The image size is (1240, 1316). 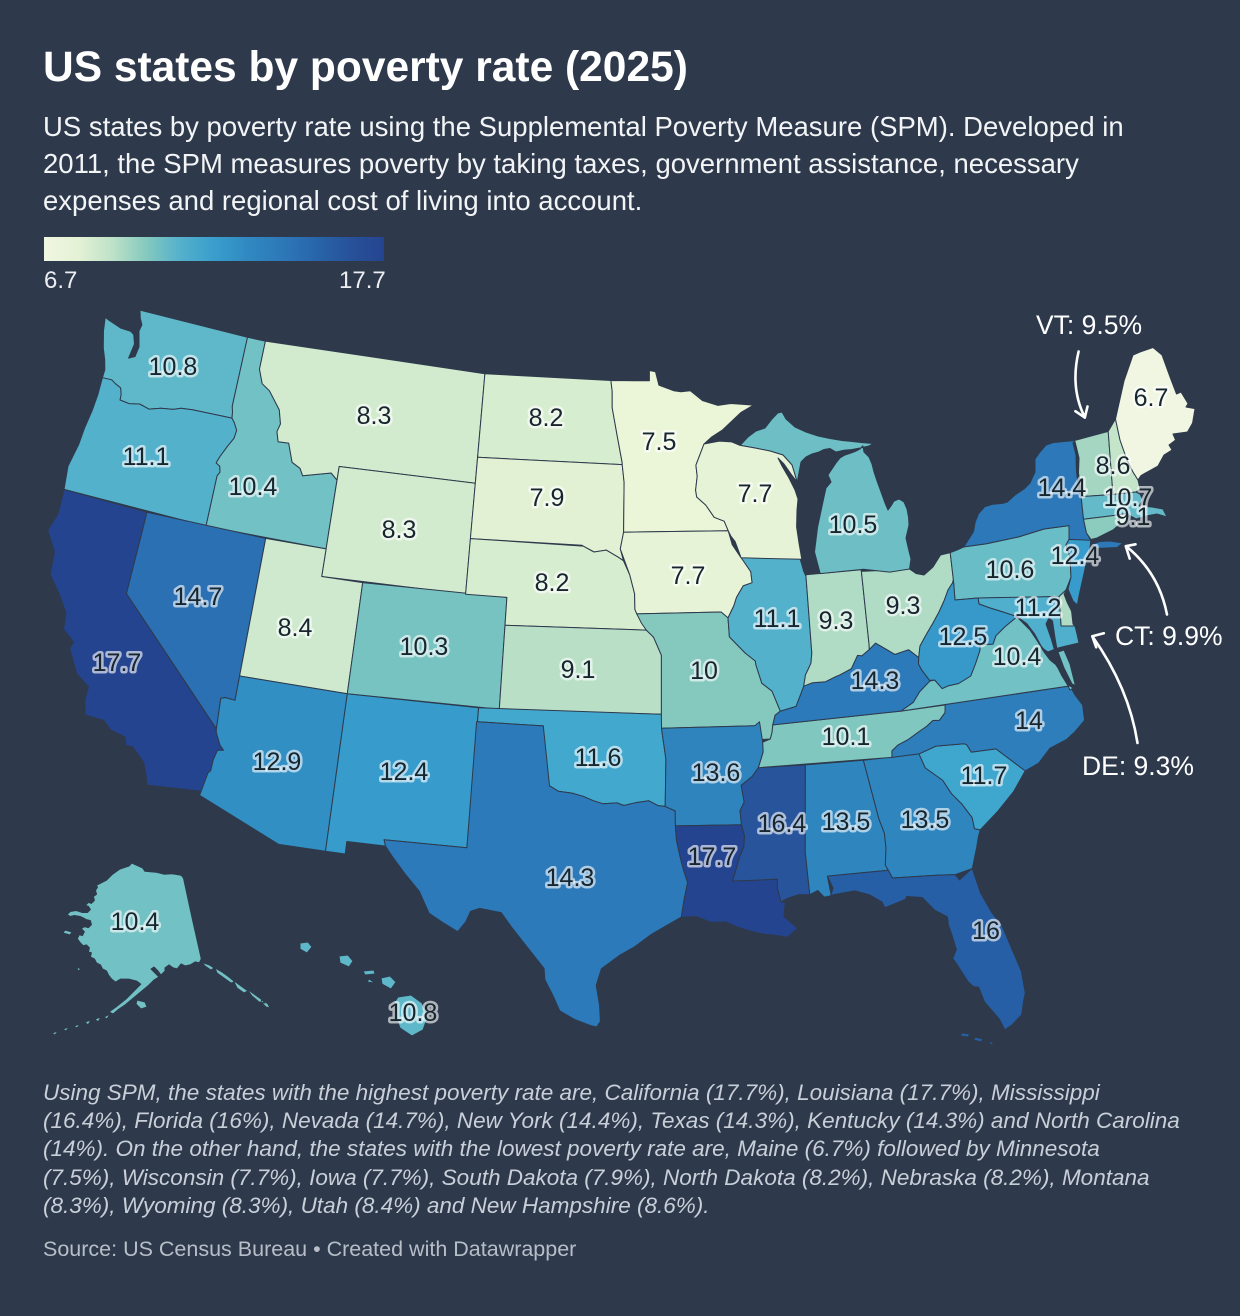 What do you see at coordinates (984, 776) in the screenshot?
I see `svg-text: 11.7` at bounding box center [984, 776].